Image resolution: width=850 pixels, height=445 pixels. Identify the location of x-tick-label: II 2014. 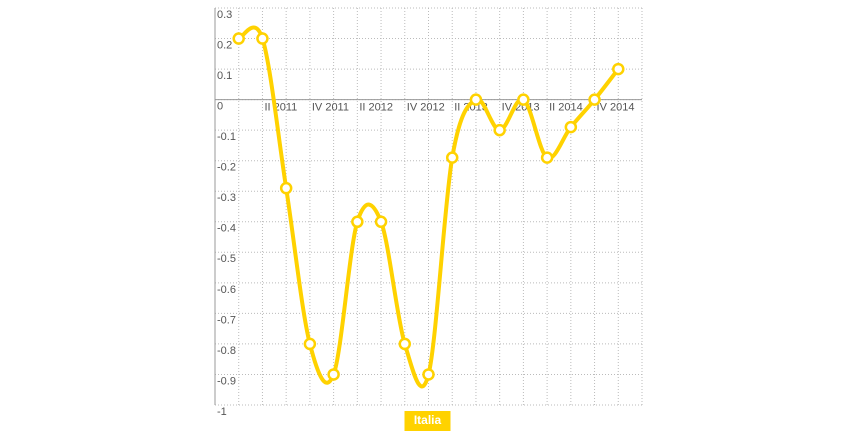
(566, 108).